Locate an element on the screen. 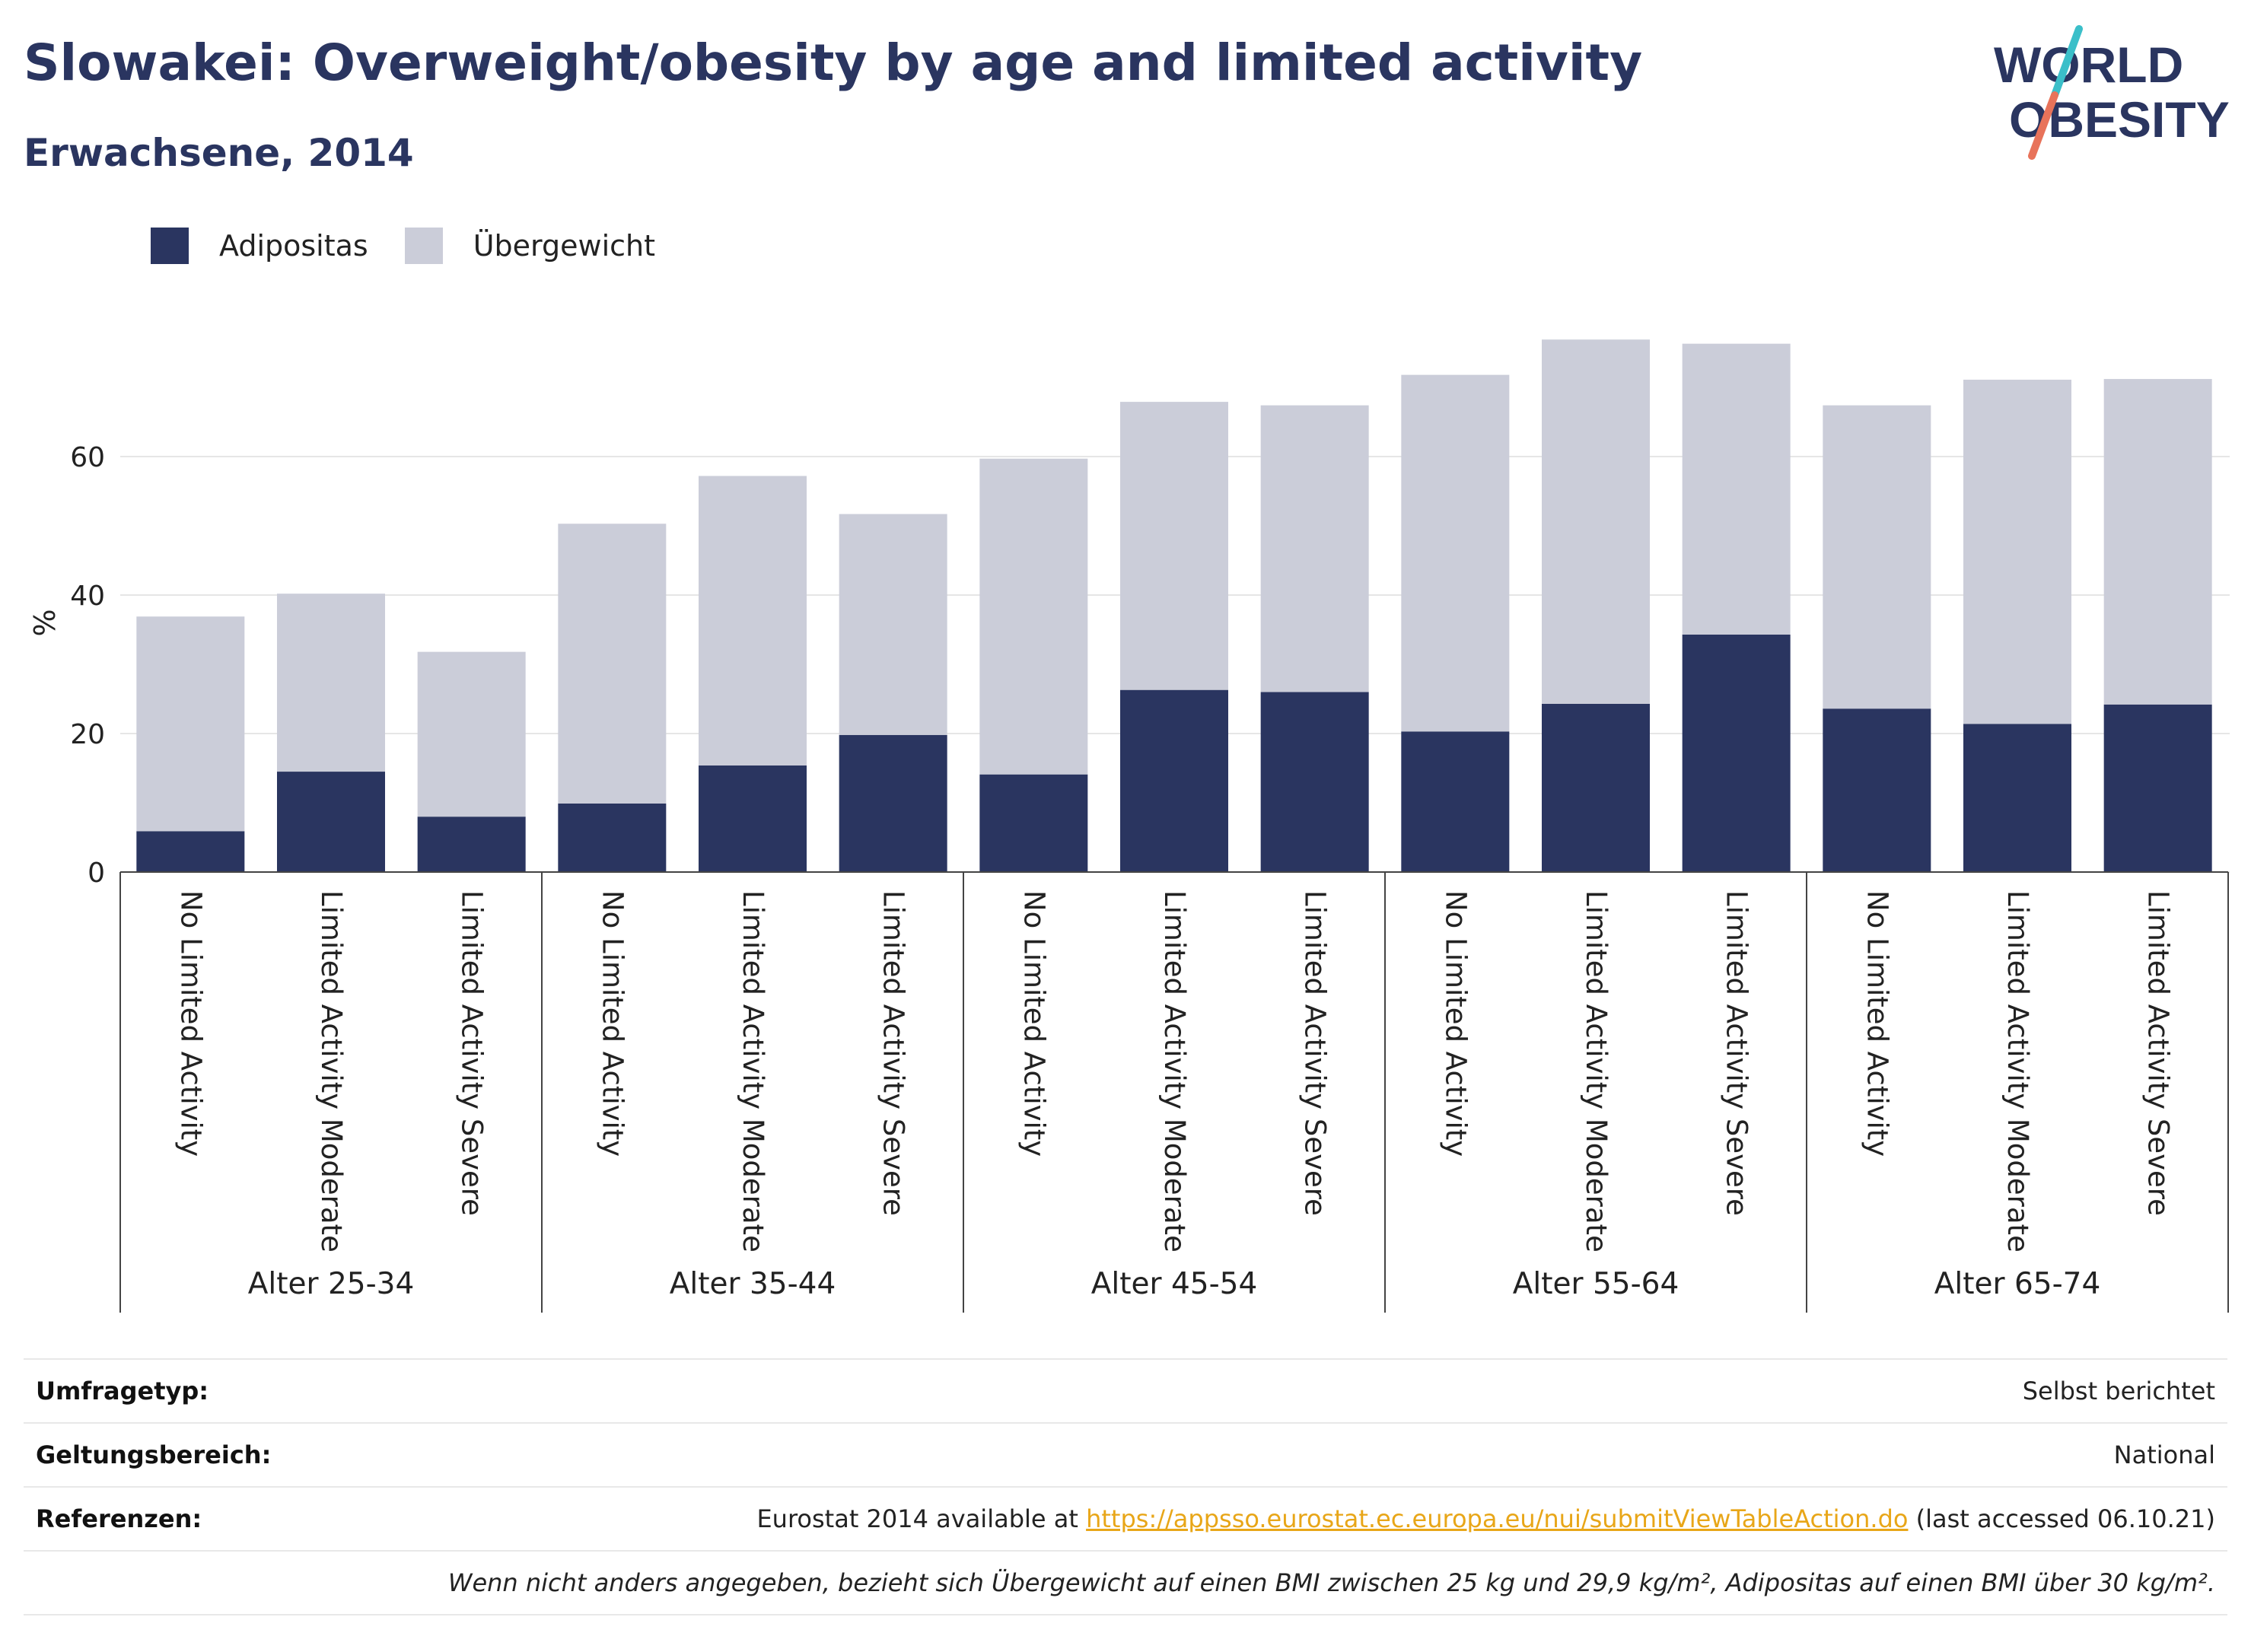 Image resolution: width=2251 pixels, height=1652 pixels. x-category-label-8: Limited Activity Severe is located at coordinates (1315, 1053).